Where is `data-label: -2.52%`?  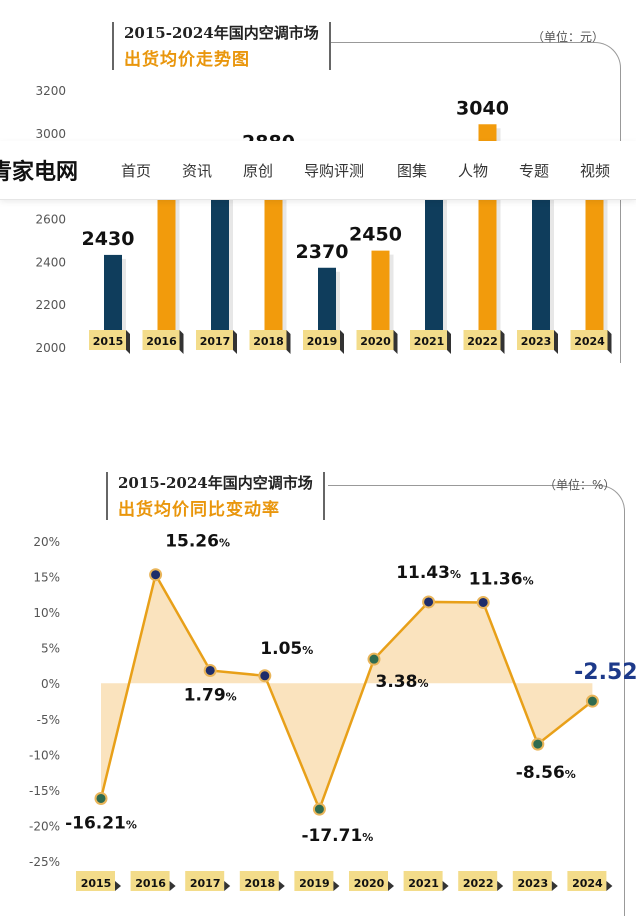
data-label: -2.52% is located at coordinates (605, 672).